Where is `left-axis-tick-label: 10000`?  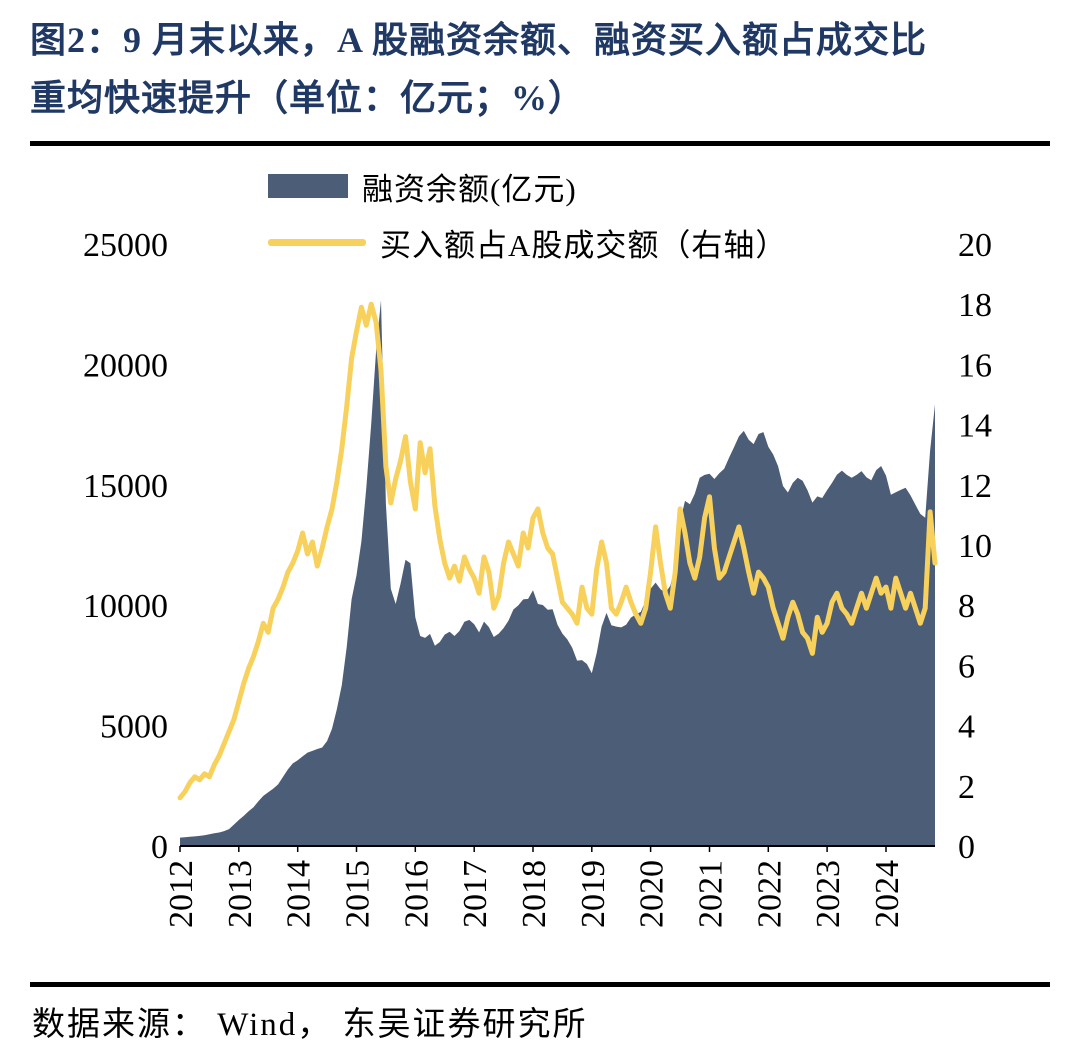 left-axis-tick-label: 10000 is located at coordinates (125, 606).